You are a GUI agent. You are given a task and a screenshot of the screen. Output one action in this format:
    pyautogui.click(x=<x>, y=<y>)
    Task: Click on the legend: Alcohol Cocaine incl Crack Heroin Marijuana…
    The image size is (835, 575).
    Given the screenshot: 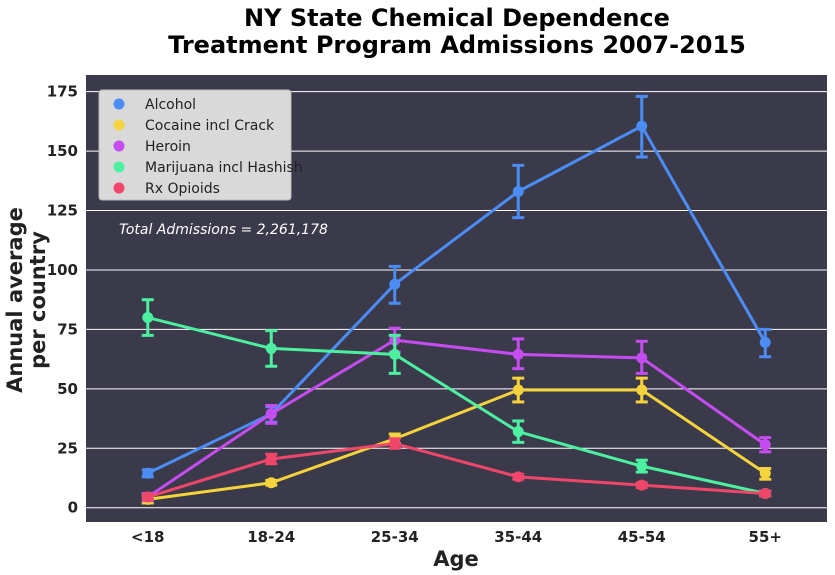 What is the action you would take?
    pyautogui.click(x=200, y=145)
    